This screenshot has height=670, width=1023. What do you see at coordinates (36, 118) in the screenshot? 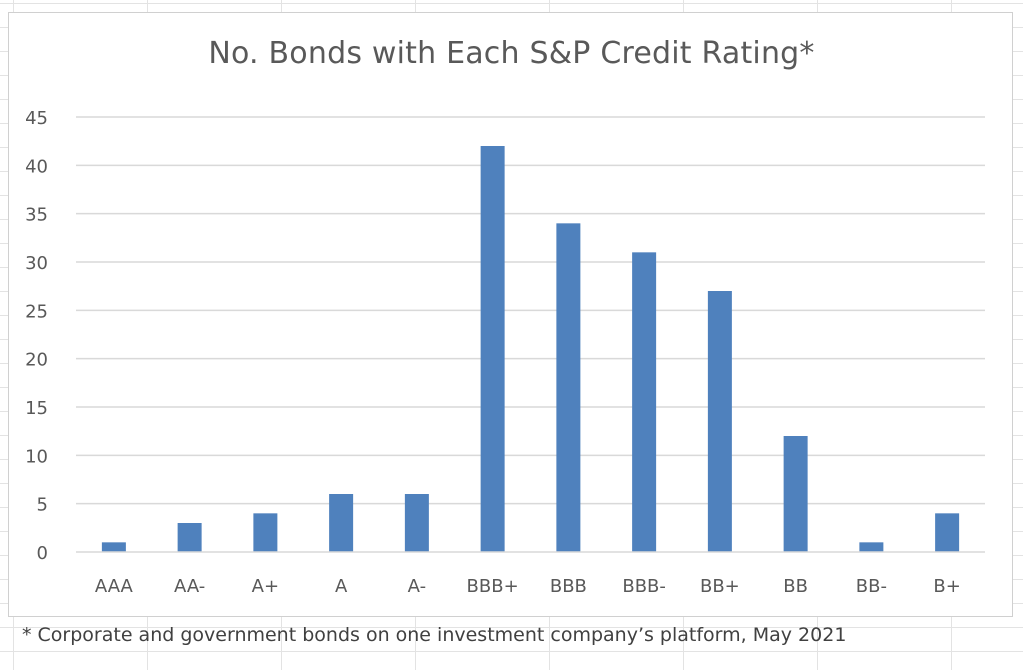
I see `y-tick-label: 45` at bounding box center [36, 118].